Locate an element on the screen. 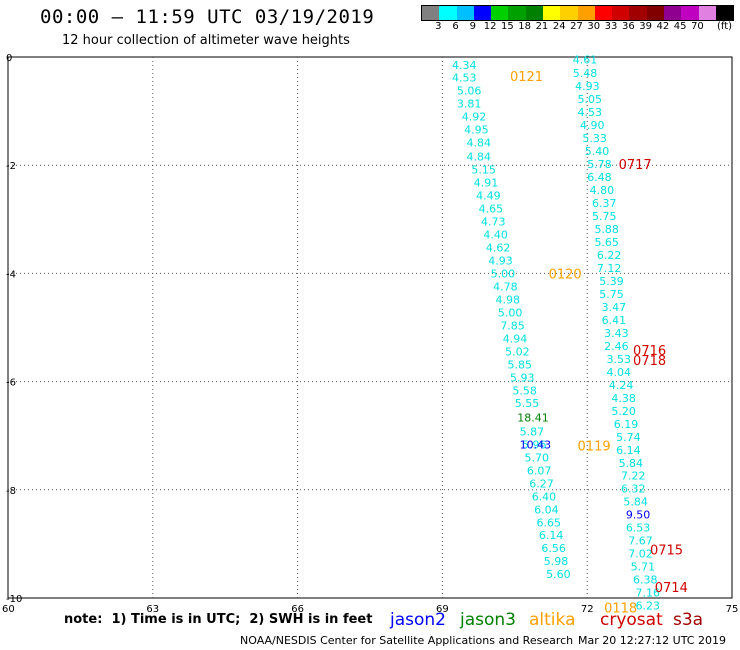  y-tick-label: 0 is located at coordinates (9, 58).